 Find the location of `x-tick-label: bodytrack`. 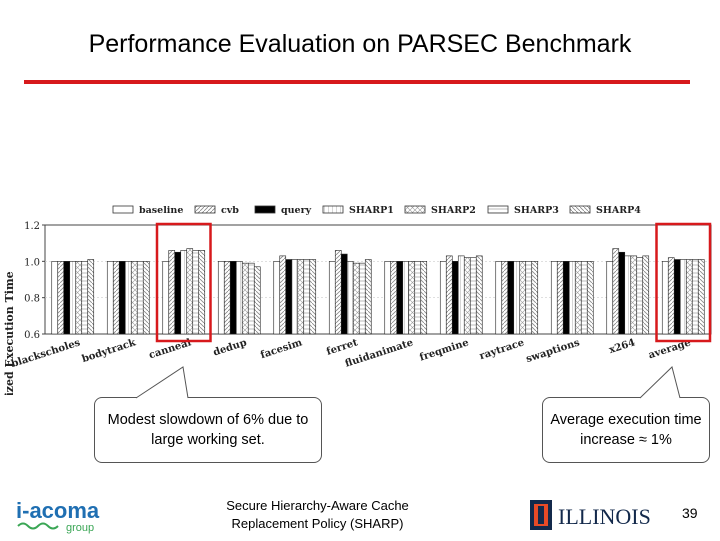

x-tick-label: bodytrack is located at coordinates (110, 351).